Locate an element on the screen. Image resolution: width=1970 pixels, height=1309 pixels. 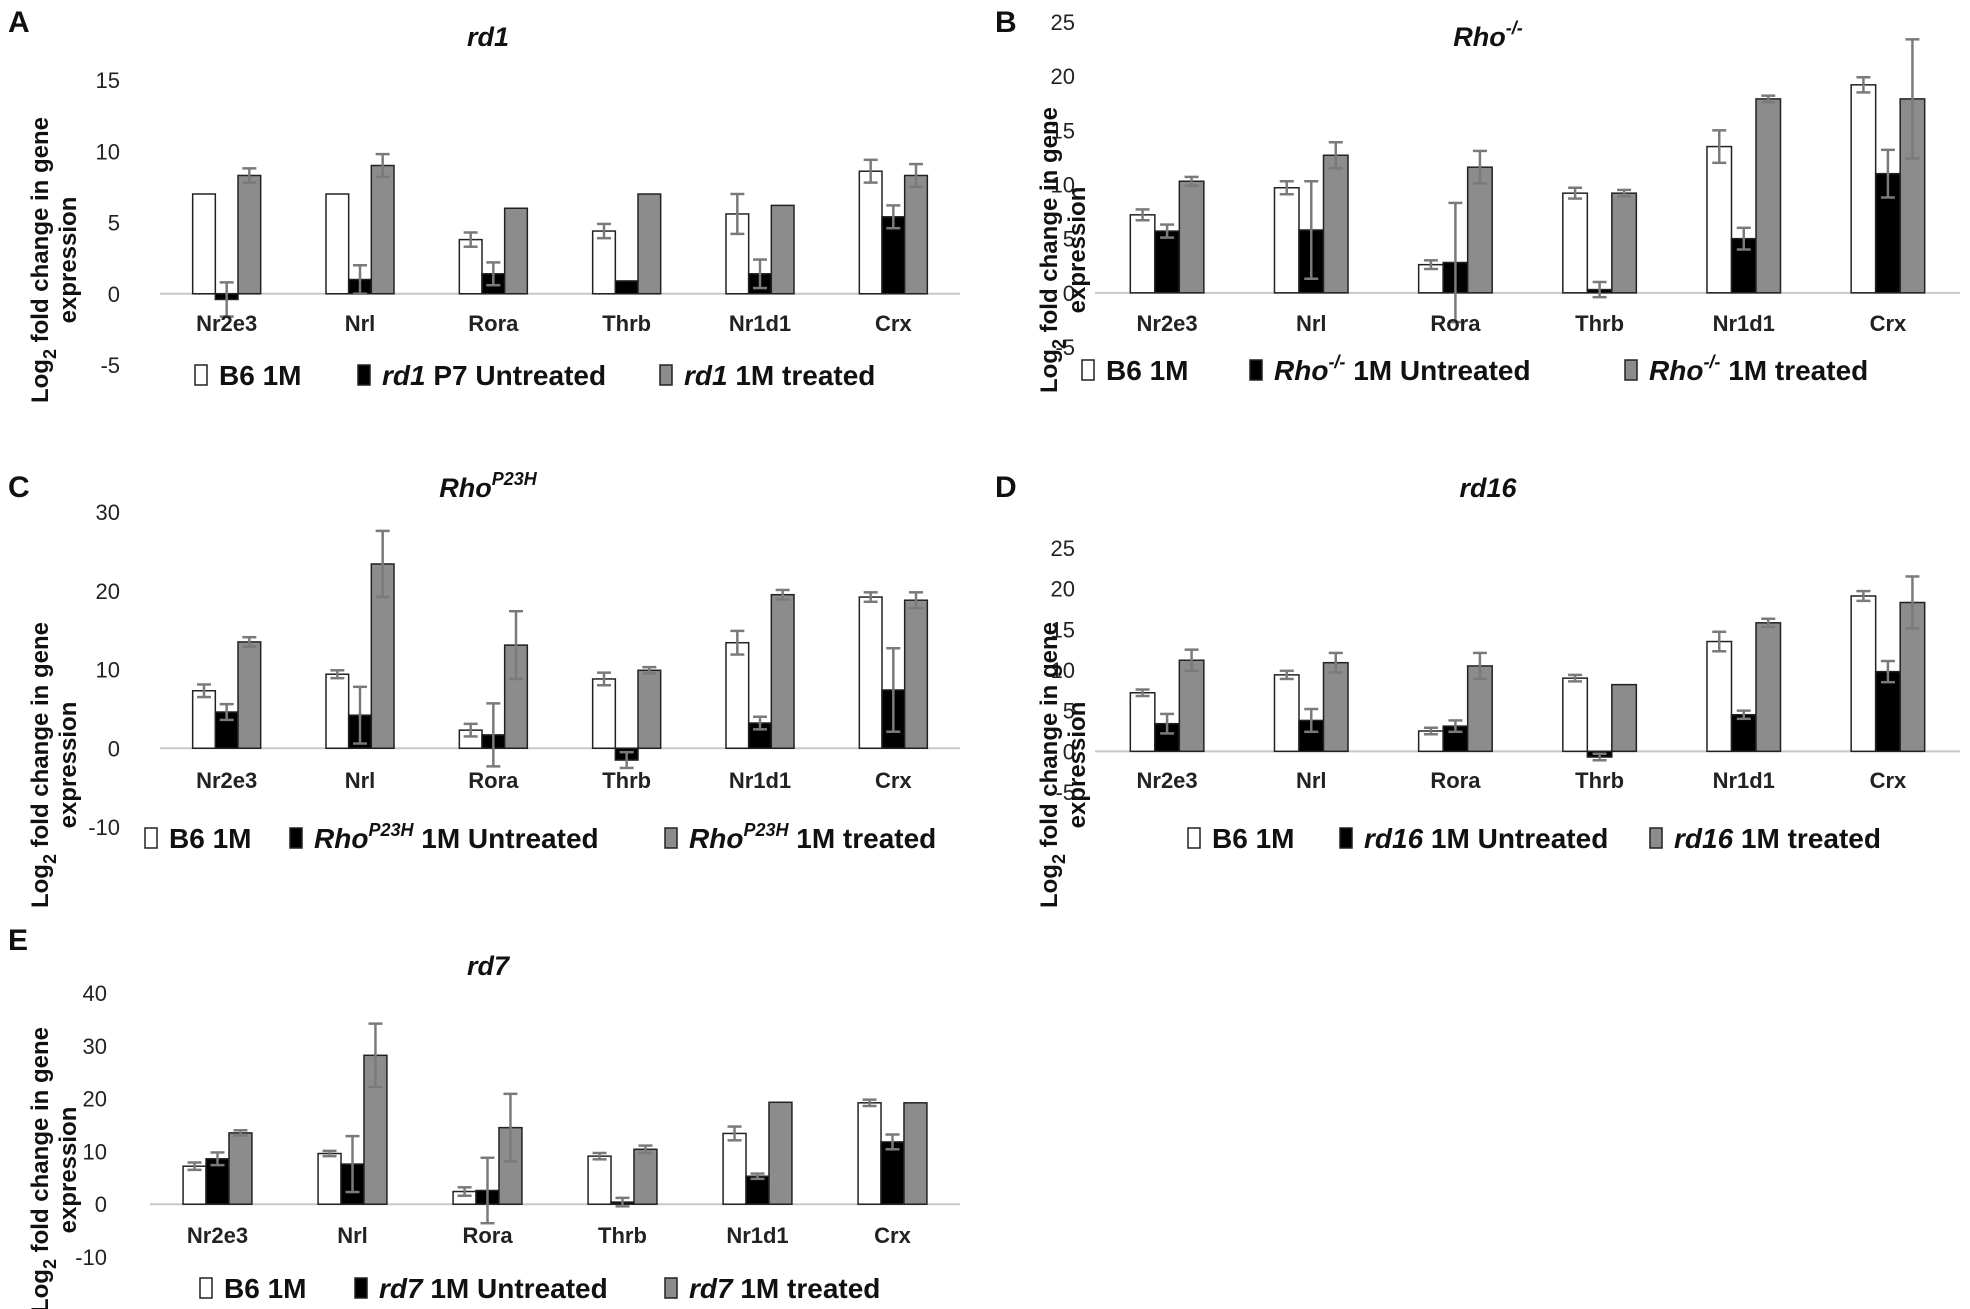
legend-label: RhoP23H​ 1M Untreated is located at coordinates (456, 837).